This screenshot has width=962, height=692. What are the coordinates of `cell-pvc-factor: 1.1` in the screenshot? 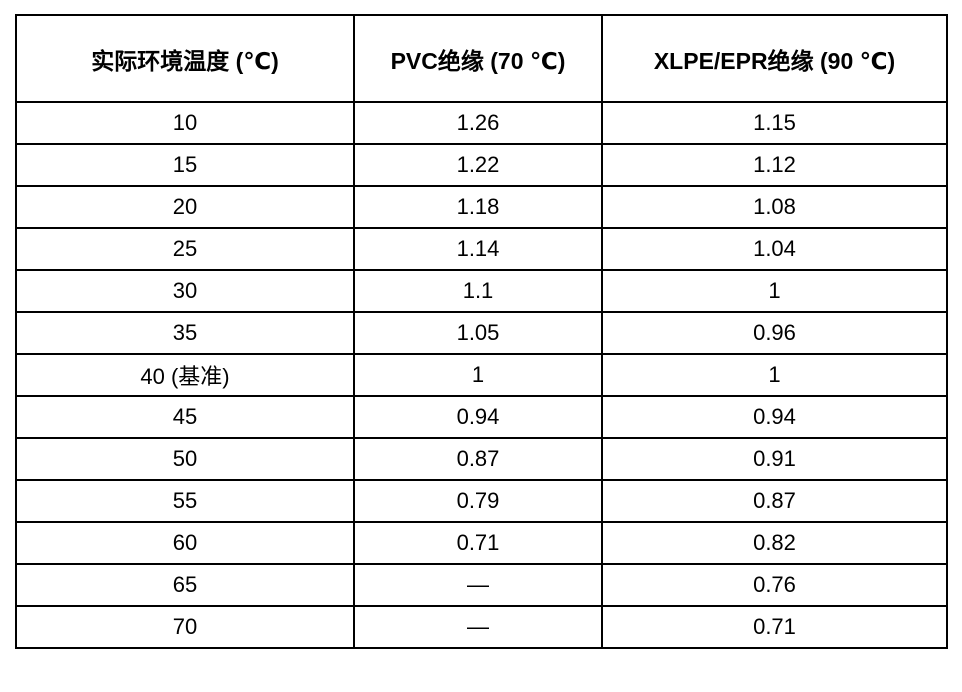 It's located at (478, 291).